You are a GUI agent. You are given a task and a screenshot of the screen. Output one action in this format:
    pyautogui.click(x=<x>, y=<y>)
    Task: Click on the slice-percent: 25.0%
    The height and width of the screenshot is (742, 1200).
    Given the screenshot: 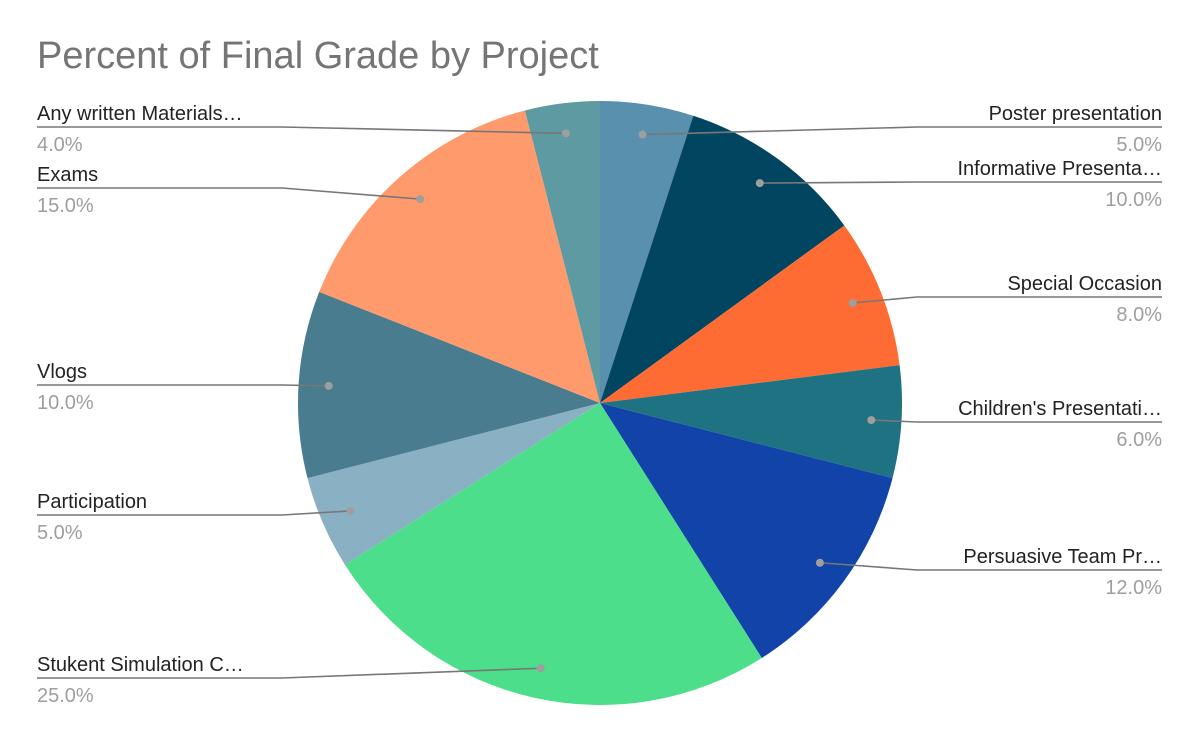 What is the action you would take?
    pyautogui.click(x=65, y=696)
    